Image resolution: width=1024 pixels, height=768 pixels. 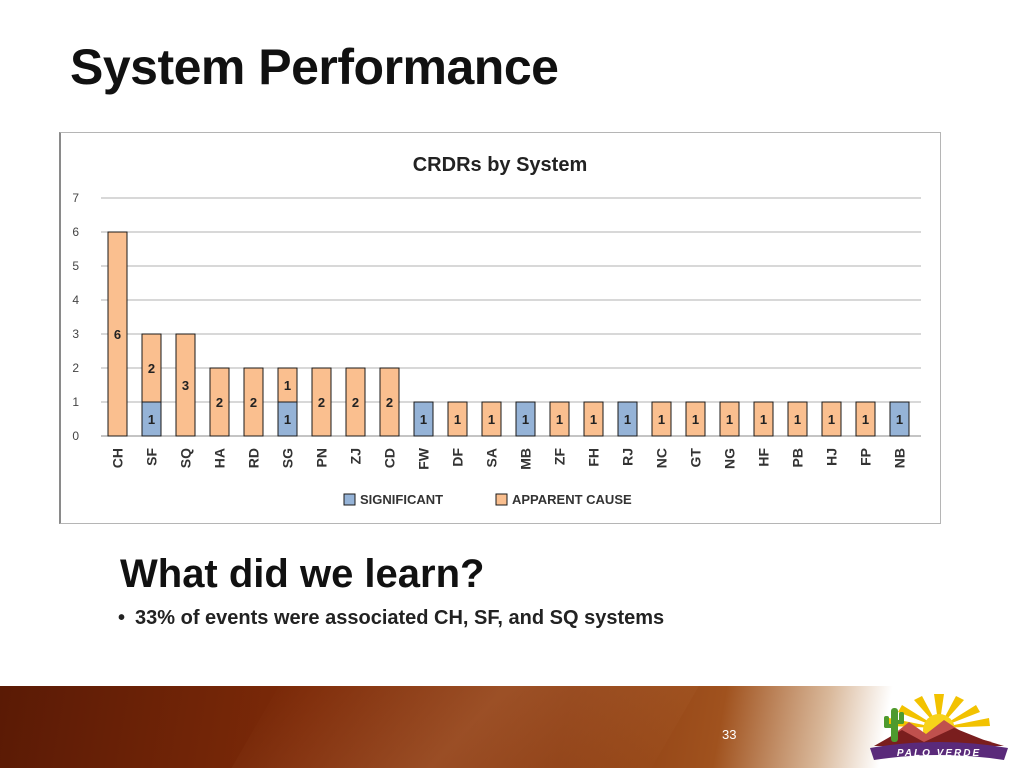 I want to click on x-tick-label: SF, so click(x=152, y=457).